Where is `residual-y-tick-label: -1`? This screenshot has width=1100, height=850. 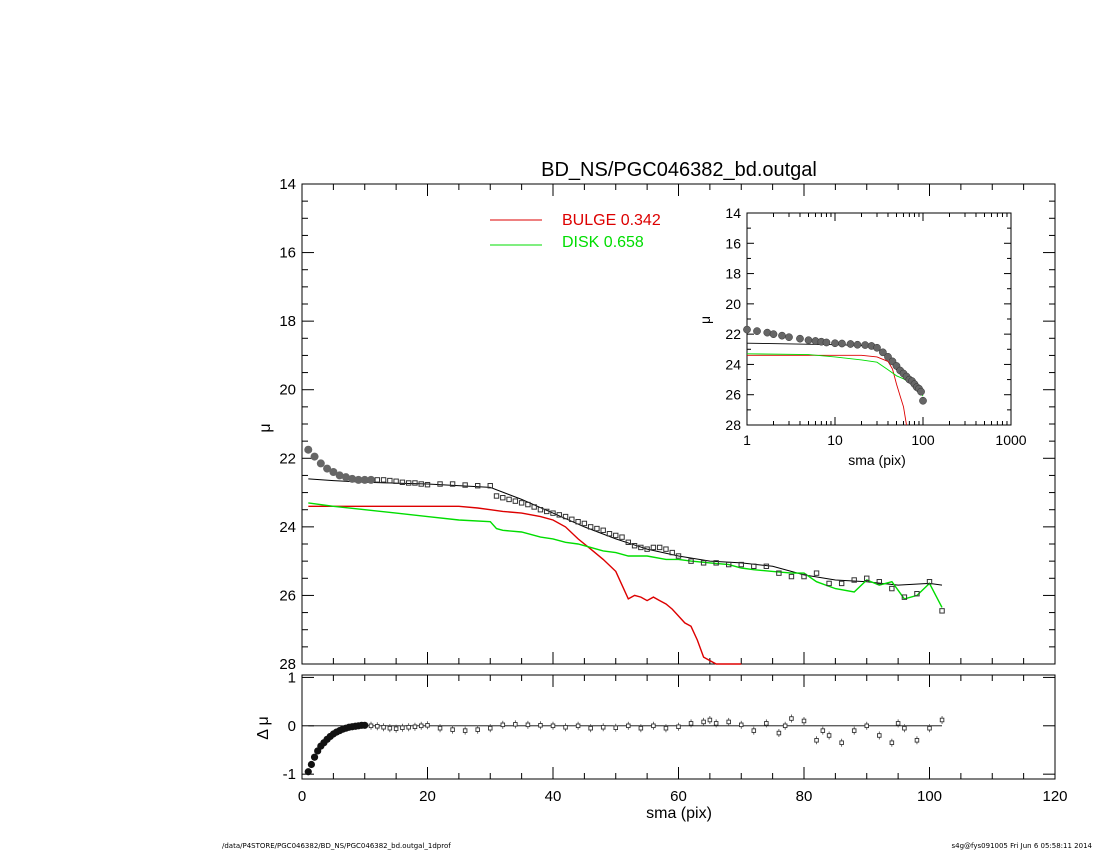
residual-y-tick-label: -1 is located at coordinates (289, 774).